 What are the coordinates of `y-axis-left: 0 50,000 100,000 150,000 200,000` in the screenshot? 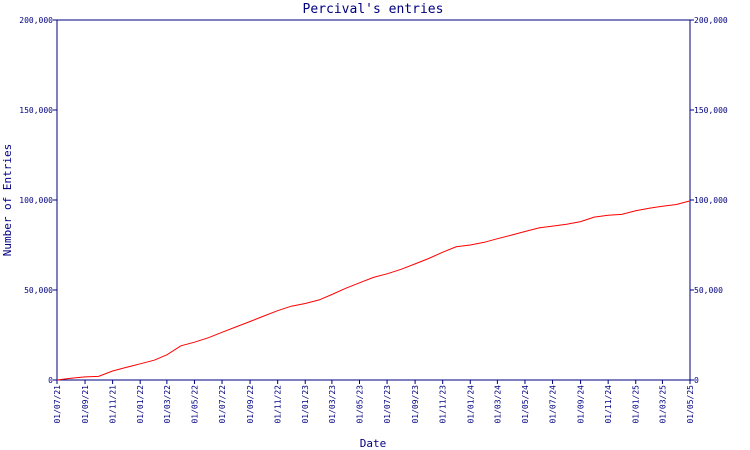 It's located at (38, 200).